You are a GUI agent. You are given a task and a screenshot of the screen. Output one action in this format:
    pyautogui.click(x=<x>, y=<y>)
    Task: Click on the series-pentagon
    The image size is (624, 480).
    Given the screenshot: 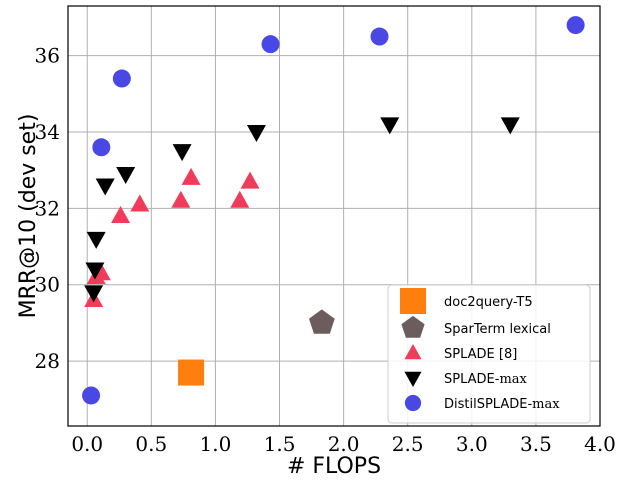 What is the action you would take?
    pyautogui.click(x=322, y=321)
    